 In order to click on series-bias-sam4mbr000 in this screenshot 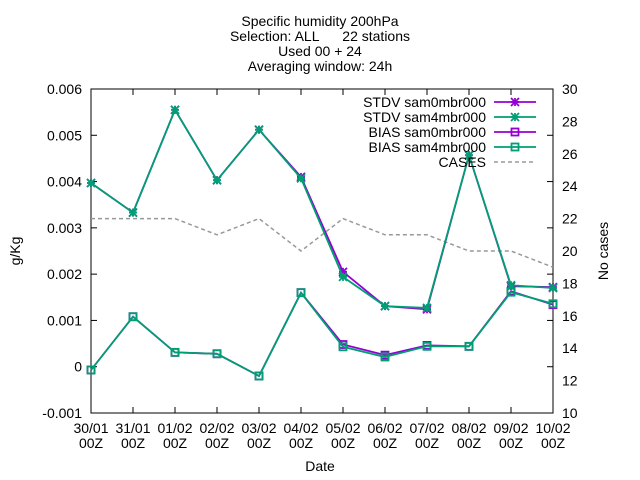, I will do `click(322, 334)`.